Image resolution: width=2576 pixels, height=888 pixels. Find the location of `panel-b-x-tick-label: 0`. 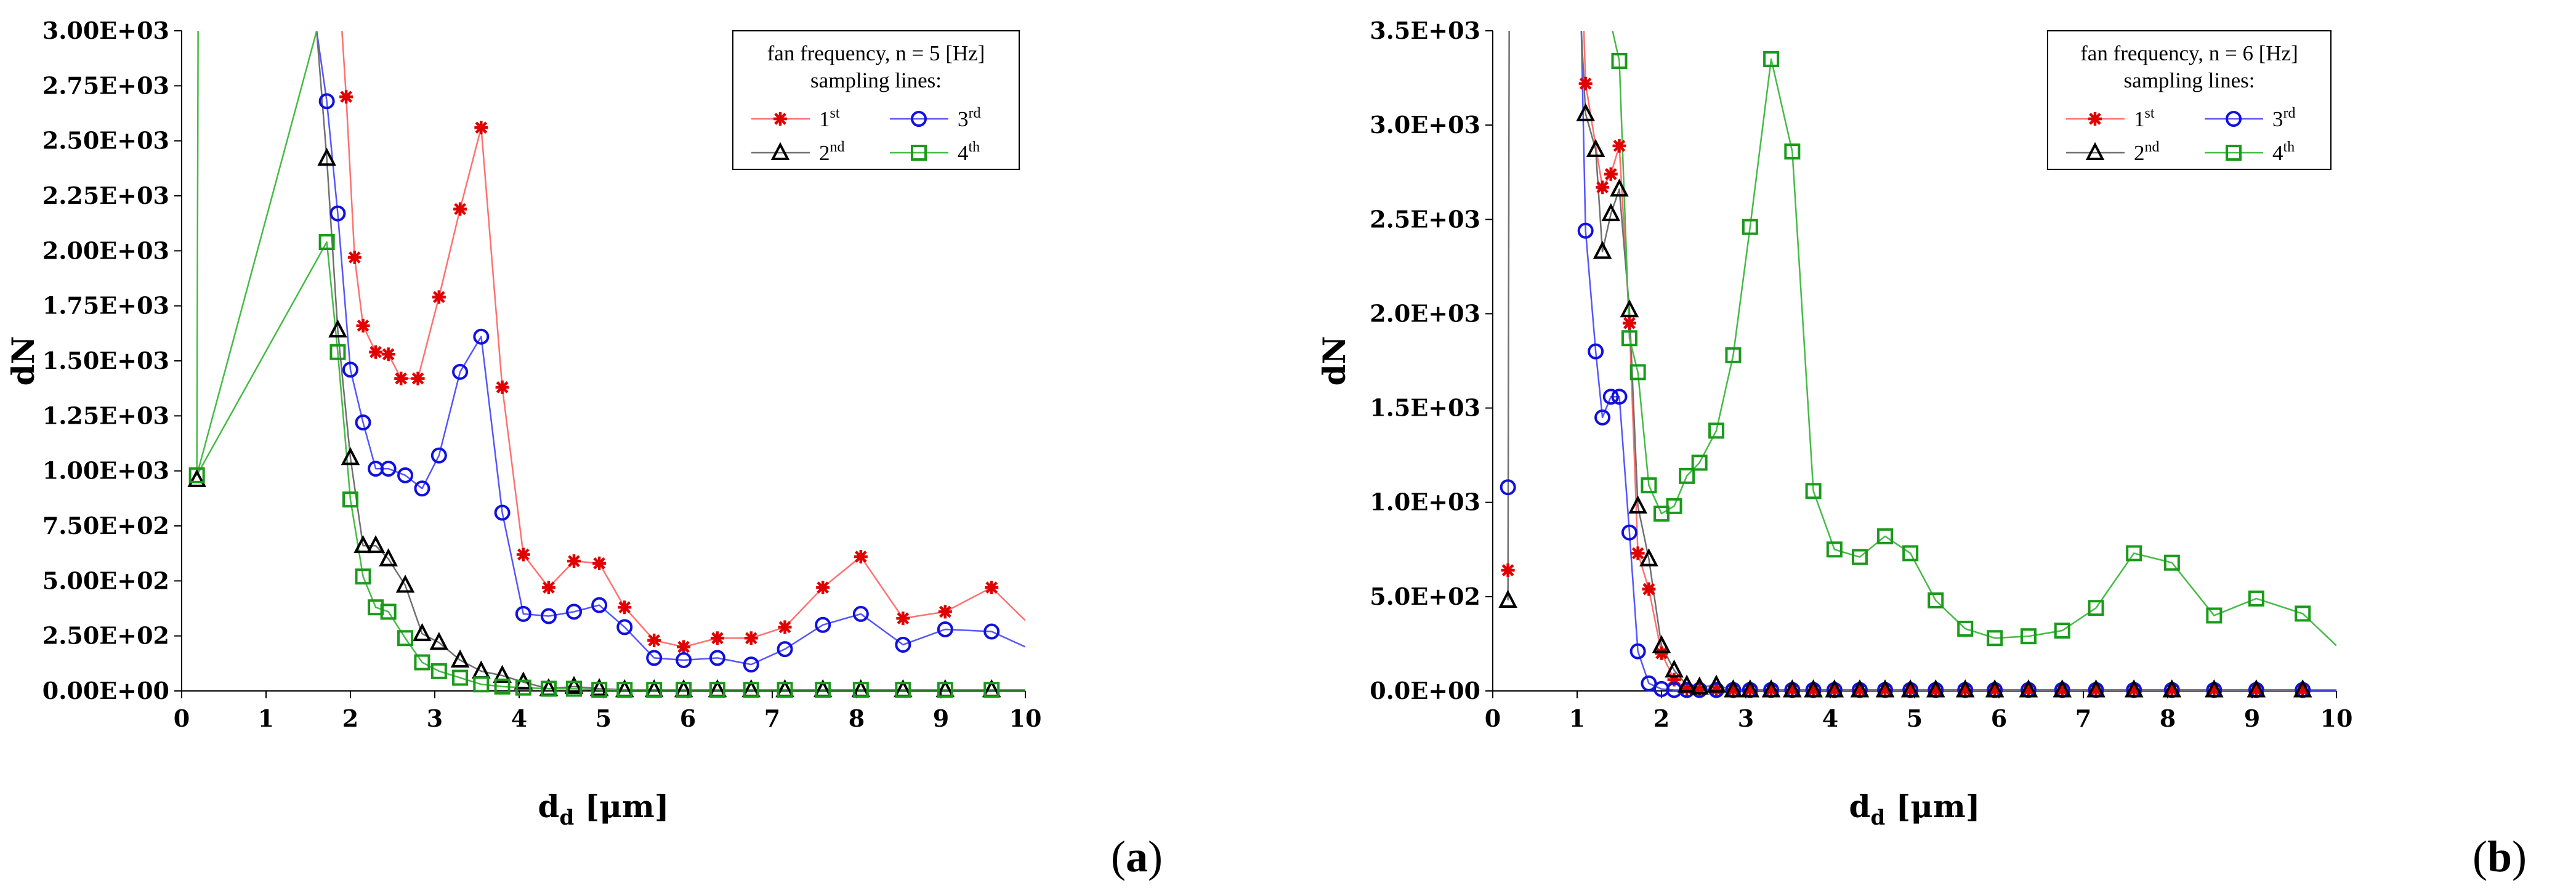

panel-b-x-tick-label: 0 is located at coordinates (1493, 718).